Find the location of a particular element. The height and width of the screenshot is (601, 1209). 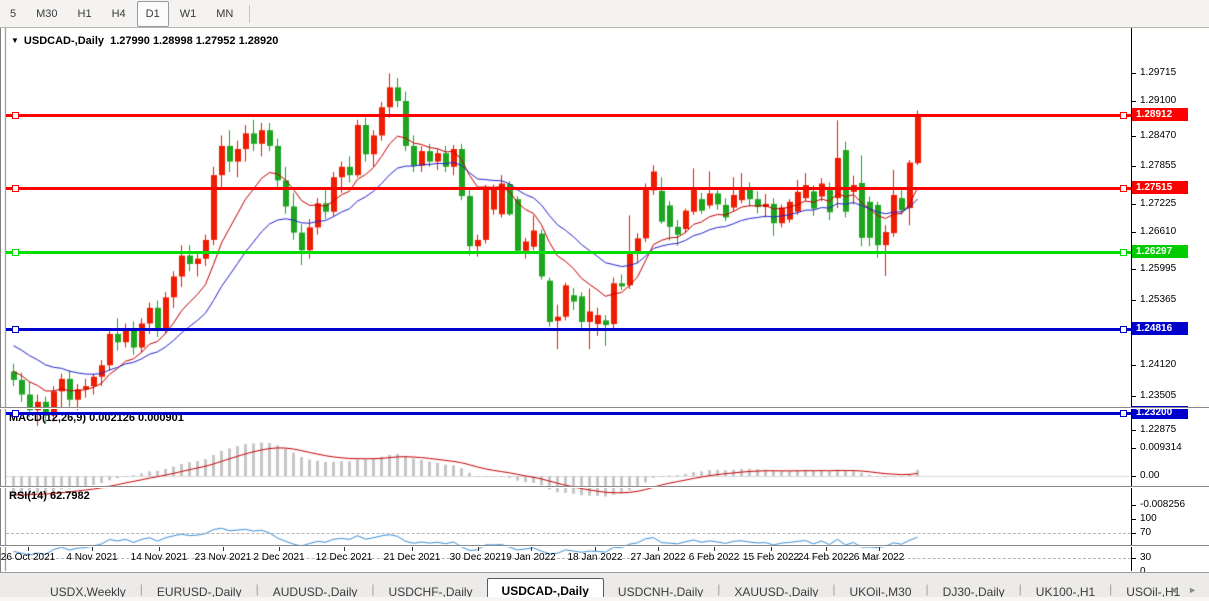

rsi-axis-label: 0 is located at coordinates (1143, 571).